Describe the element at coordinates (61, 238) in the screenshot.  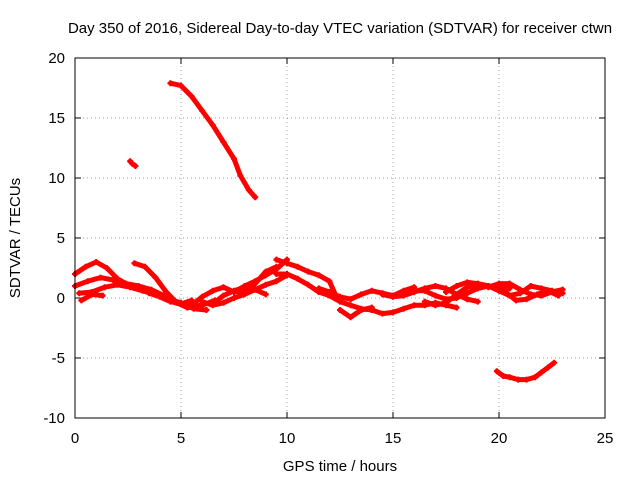
I see `y-tick-label: 5` at that location.